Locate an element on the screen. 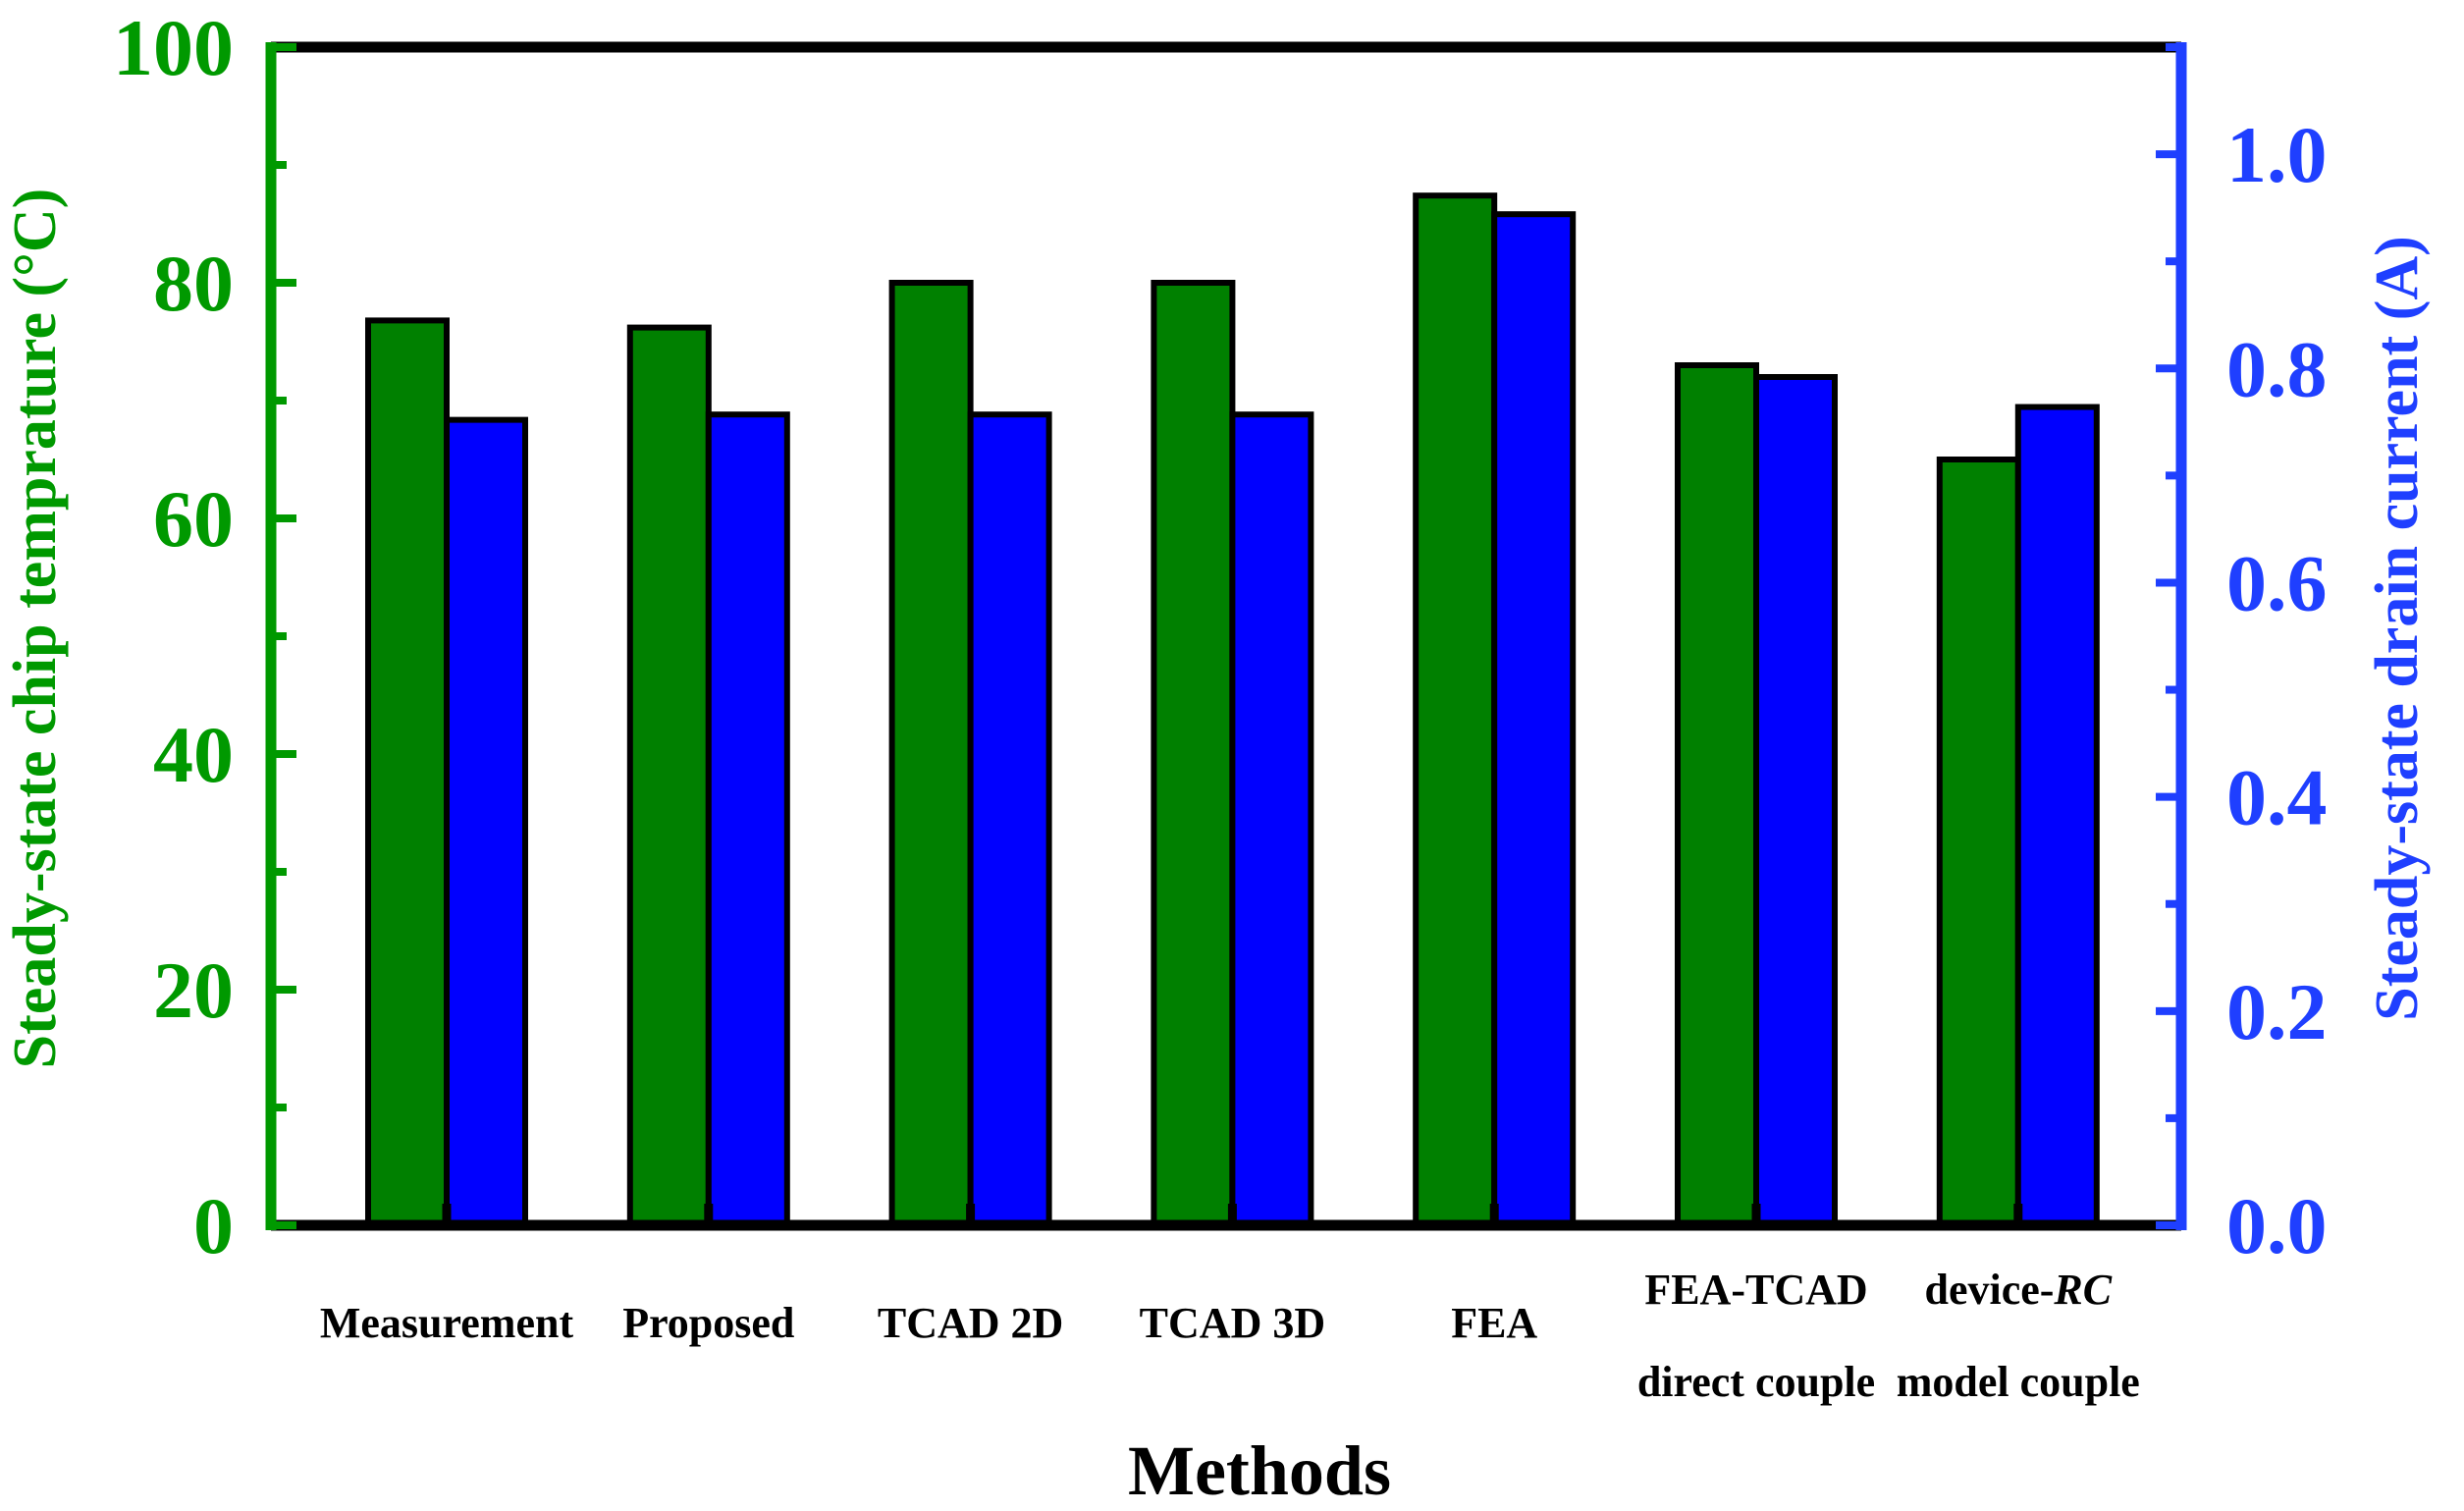  left-axis-ticks: 0 20 40 60 80 100 is located at coordinates (204, 636).